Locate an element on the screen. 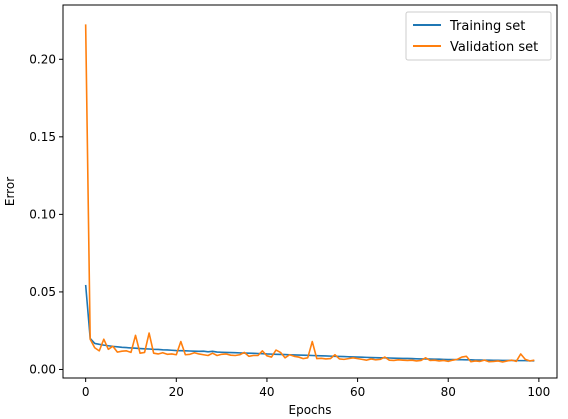  legend-box is located at coordinates (478, 36).